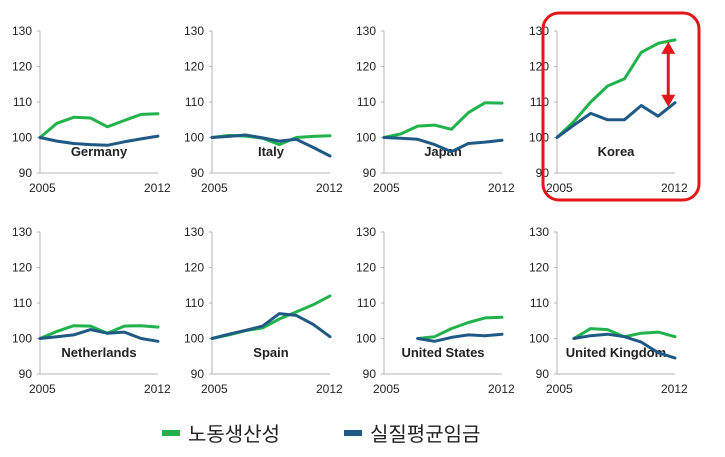 This screenshot has height=457, width=725. I want to click on legend: 노동생산성 실질평균임금, so click(362, 433).